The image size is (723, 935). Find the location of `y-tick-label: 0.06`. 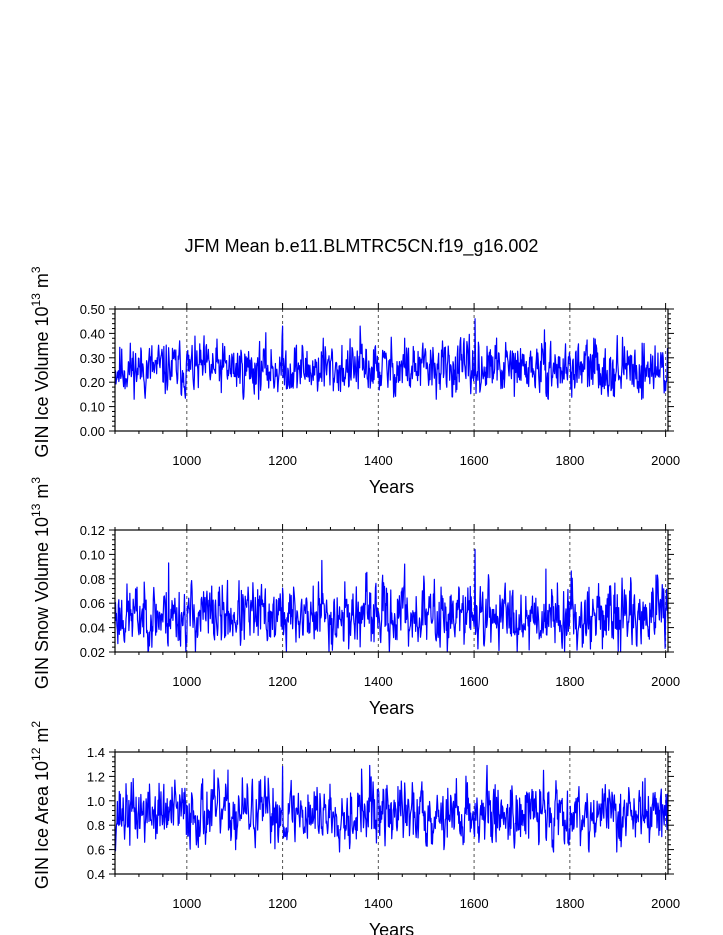

y-tick-label: 0.06 is located at coordinates (92, 603).